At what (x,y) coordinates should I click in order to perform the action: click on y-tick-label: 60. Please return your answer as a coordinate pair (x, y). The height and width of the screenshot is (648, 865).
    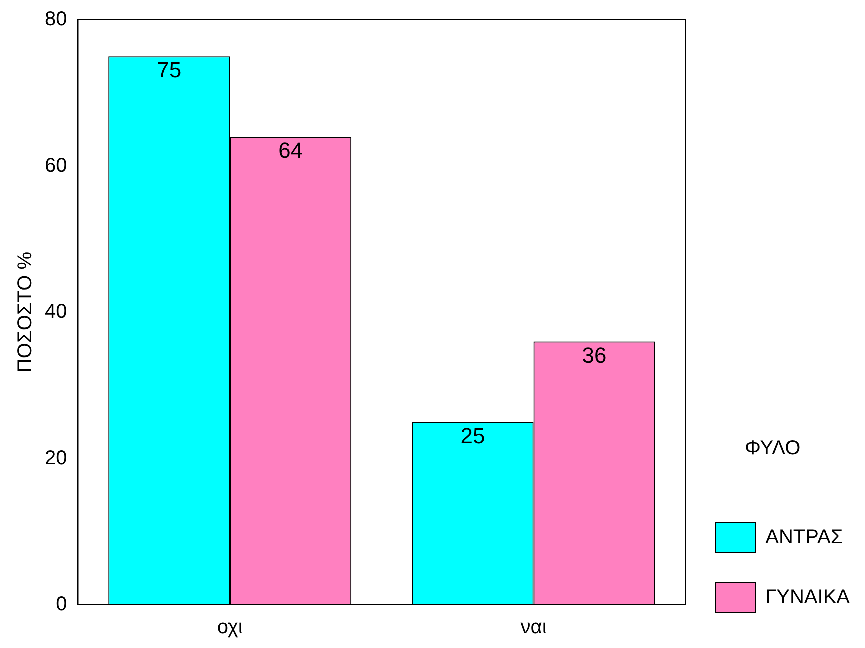
    Looking at the image, I should click on (56, 165).